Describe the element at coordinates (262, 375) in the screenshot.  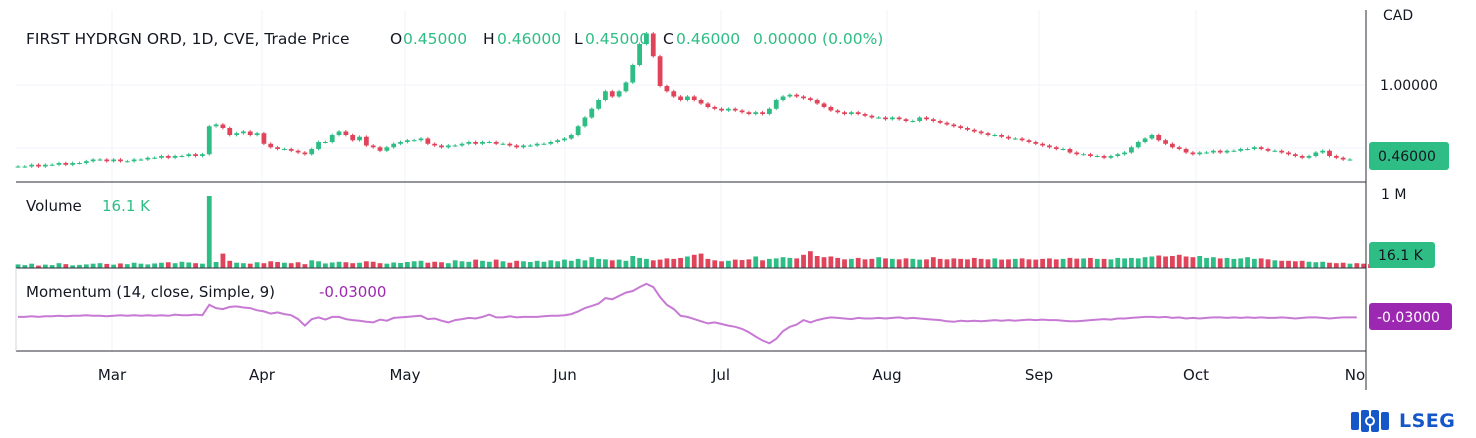
I see `x-label-apr: Apr` at that location.